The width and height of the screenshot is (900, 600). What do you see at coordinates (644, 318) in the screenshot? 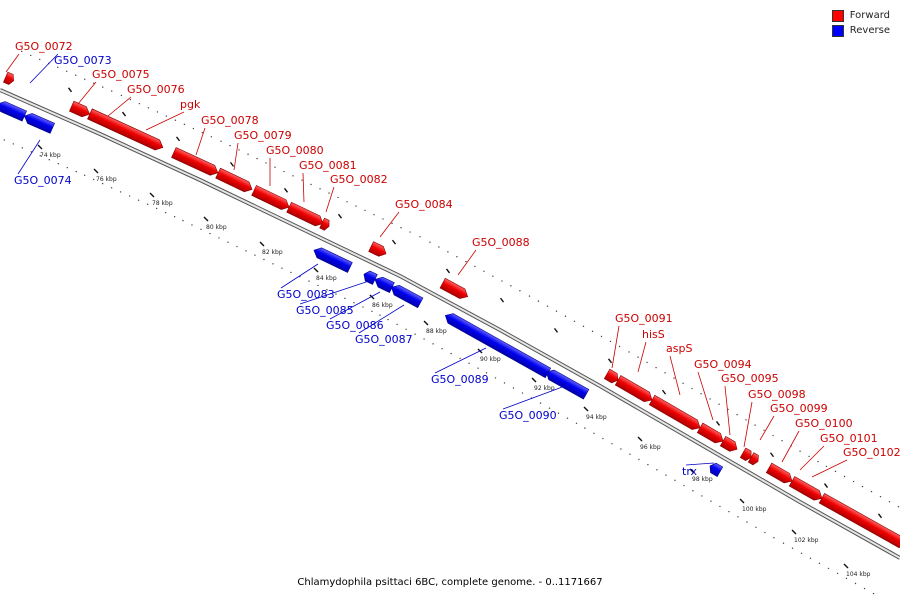
I see `gene-label: G5O_0091` at bounding box center [644, 318].